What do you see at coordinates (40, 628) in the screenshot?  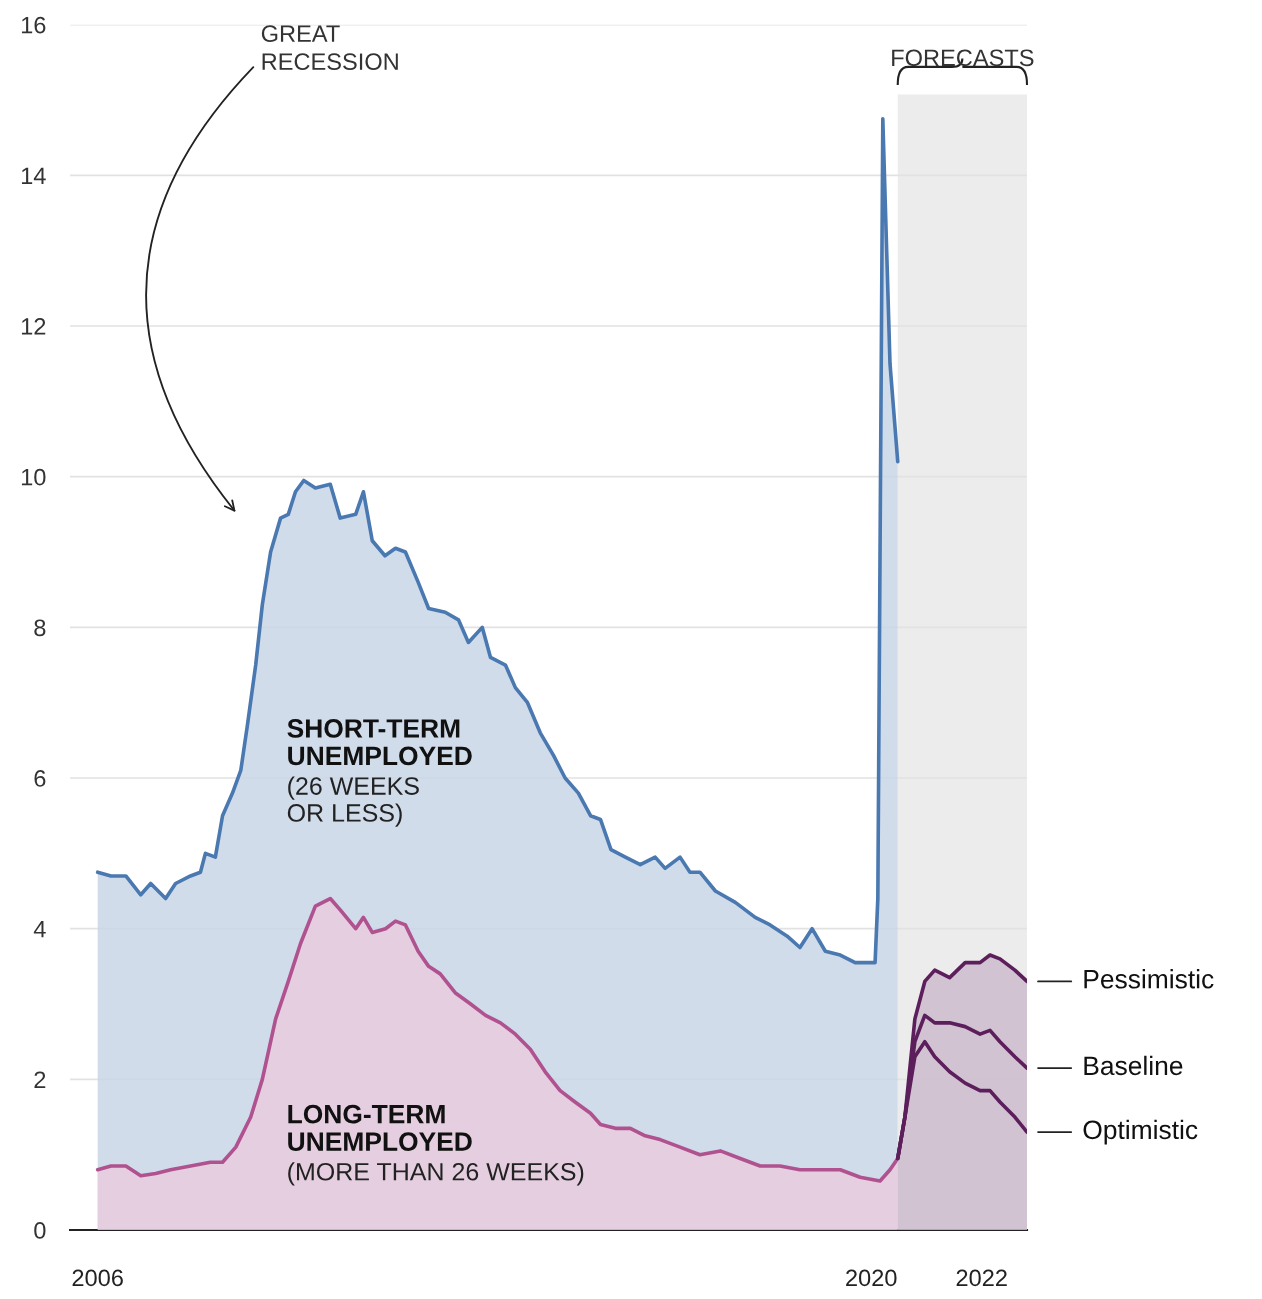 I see `y-tick-label: 8` at bounding box center [40, 628].